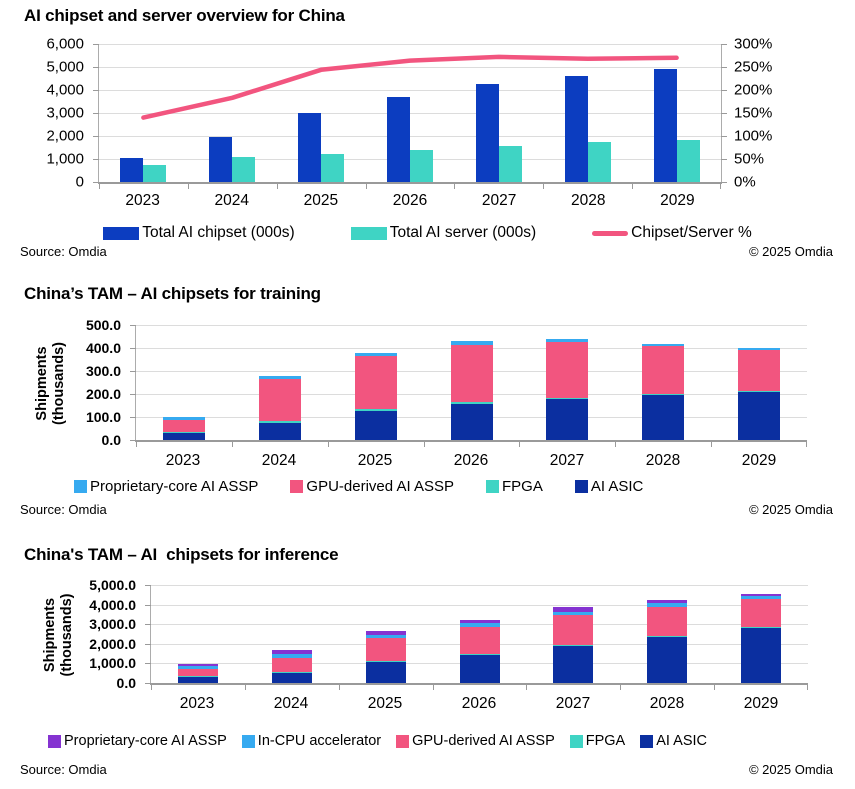  What do you see at coordinates (479, 703) in the screenshot?
I see `x-tick-label: 2026` at bounding box center [479, 703].